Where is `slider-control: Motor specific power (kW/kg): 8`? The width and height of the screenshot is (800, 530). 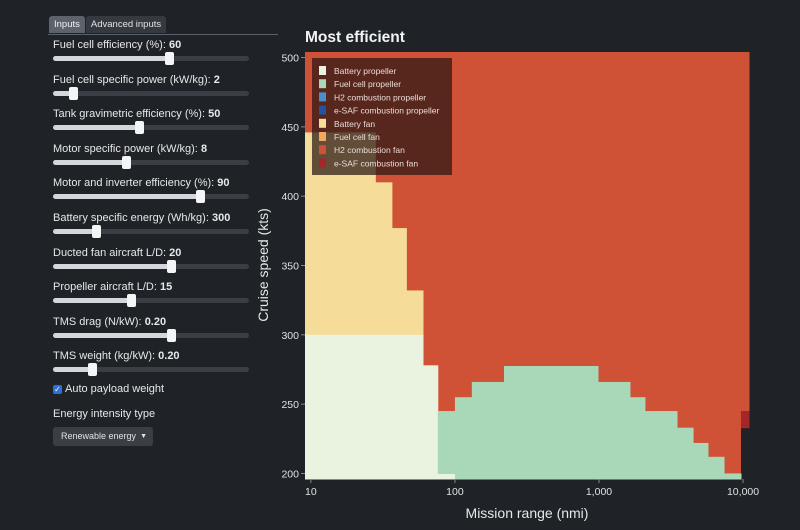
slider-control: Motor specific power (kW/kg): 8 is located at coordinates (151, 155).